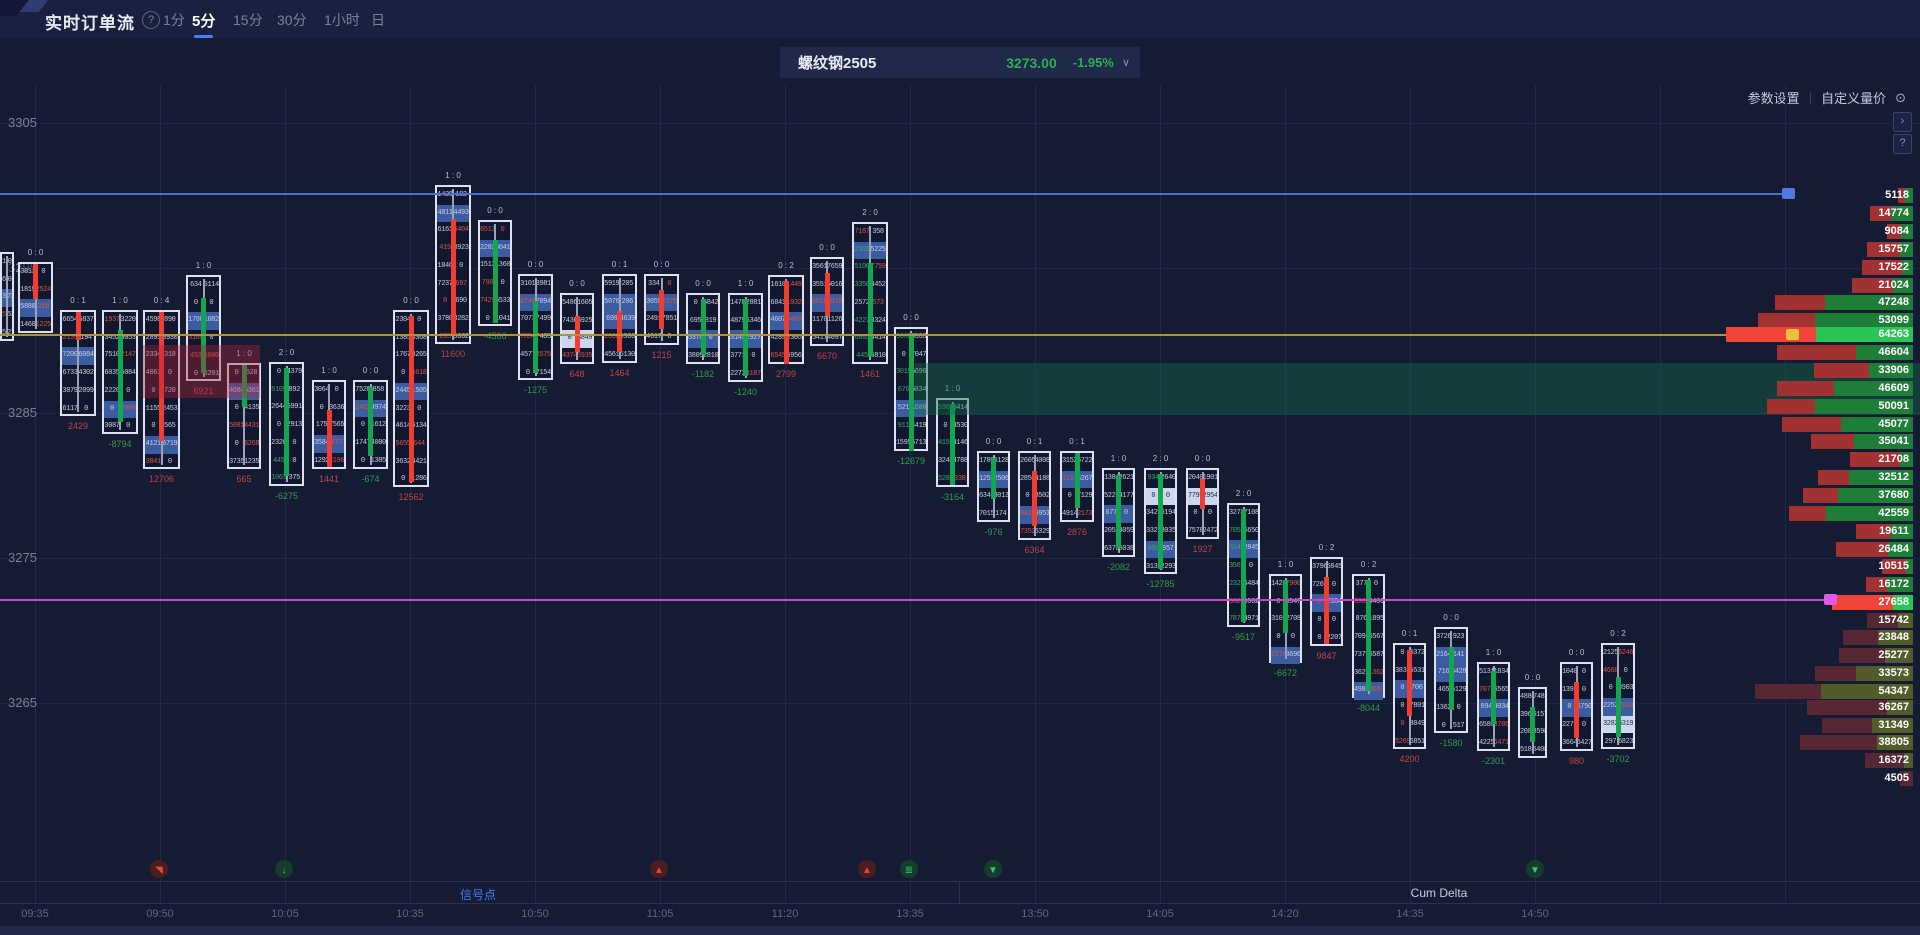  What do you see at coordinates (952, 462) in the screenshot?
I see `footprint-row: 3240 4788` at bounding box center [952, 462].